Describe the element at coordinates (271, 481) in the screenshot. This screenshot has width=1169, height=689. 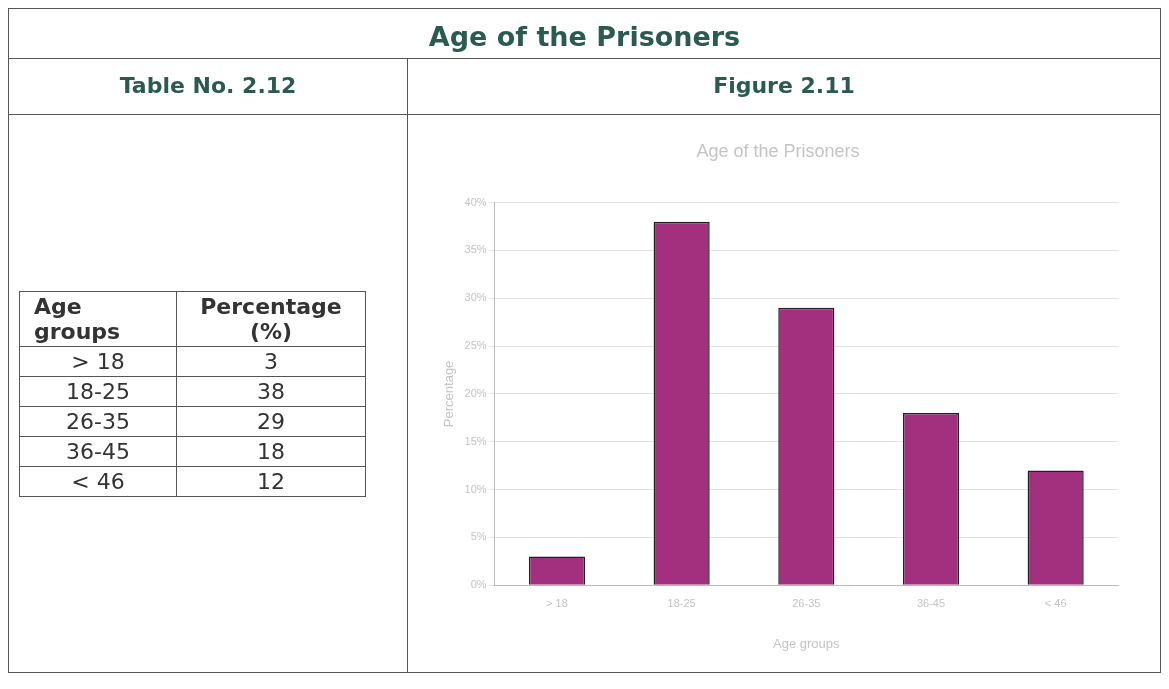
I see `data-label: 12` at that location.